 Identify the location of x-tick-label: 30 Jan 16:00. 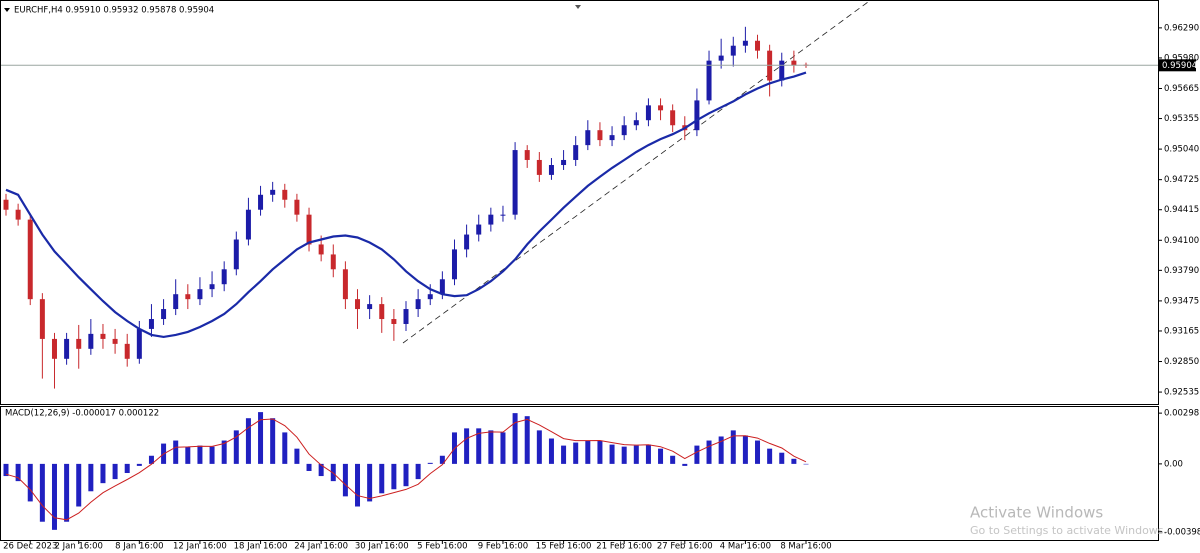
(382, 547).